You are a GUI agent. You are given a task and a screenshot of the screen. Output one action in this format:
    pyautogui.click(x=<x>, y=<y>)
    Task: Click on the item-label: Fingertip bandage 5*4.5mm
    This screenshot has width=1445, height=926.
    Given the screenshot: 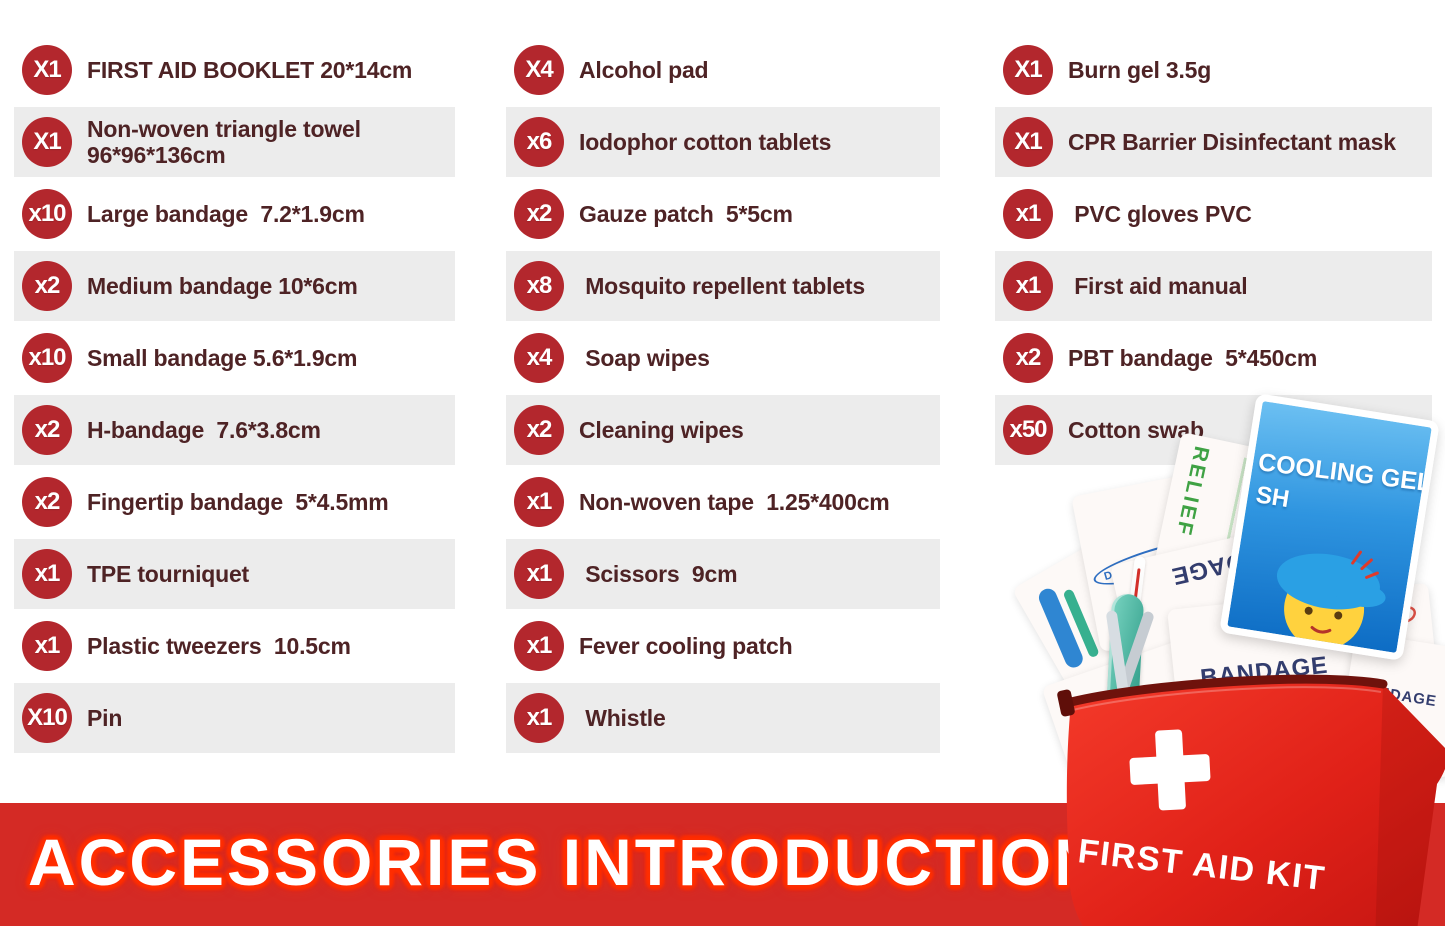 What is the action you would take?
    pyautogui.click(x=238, y=501)
    